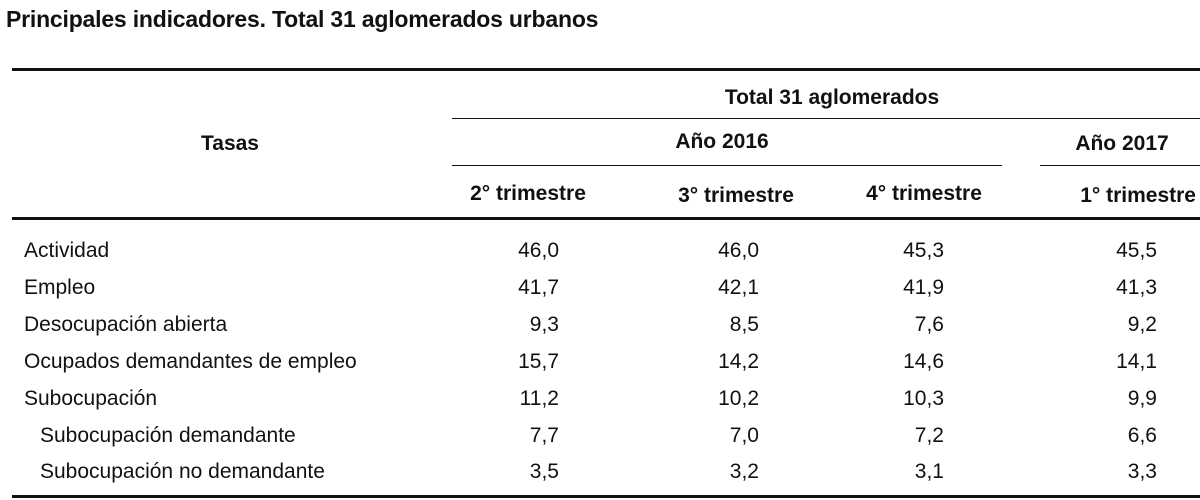  What do you see at coordinates (929, 471) in the screenshot?
I see `table-cell: 3,1` at bounding box center [929, 471].